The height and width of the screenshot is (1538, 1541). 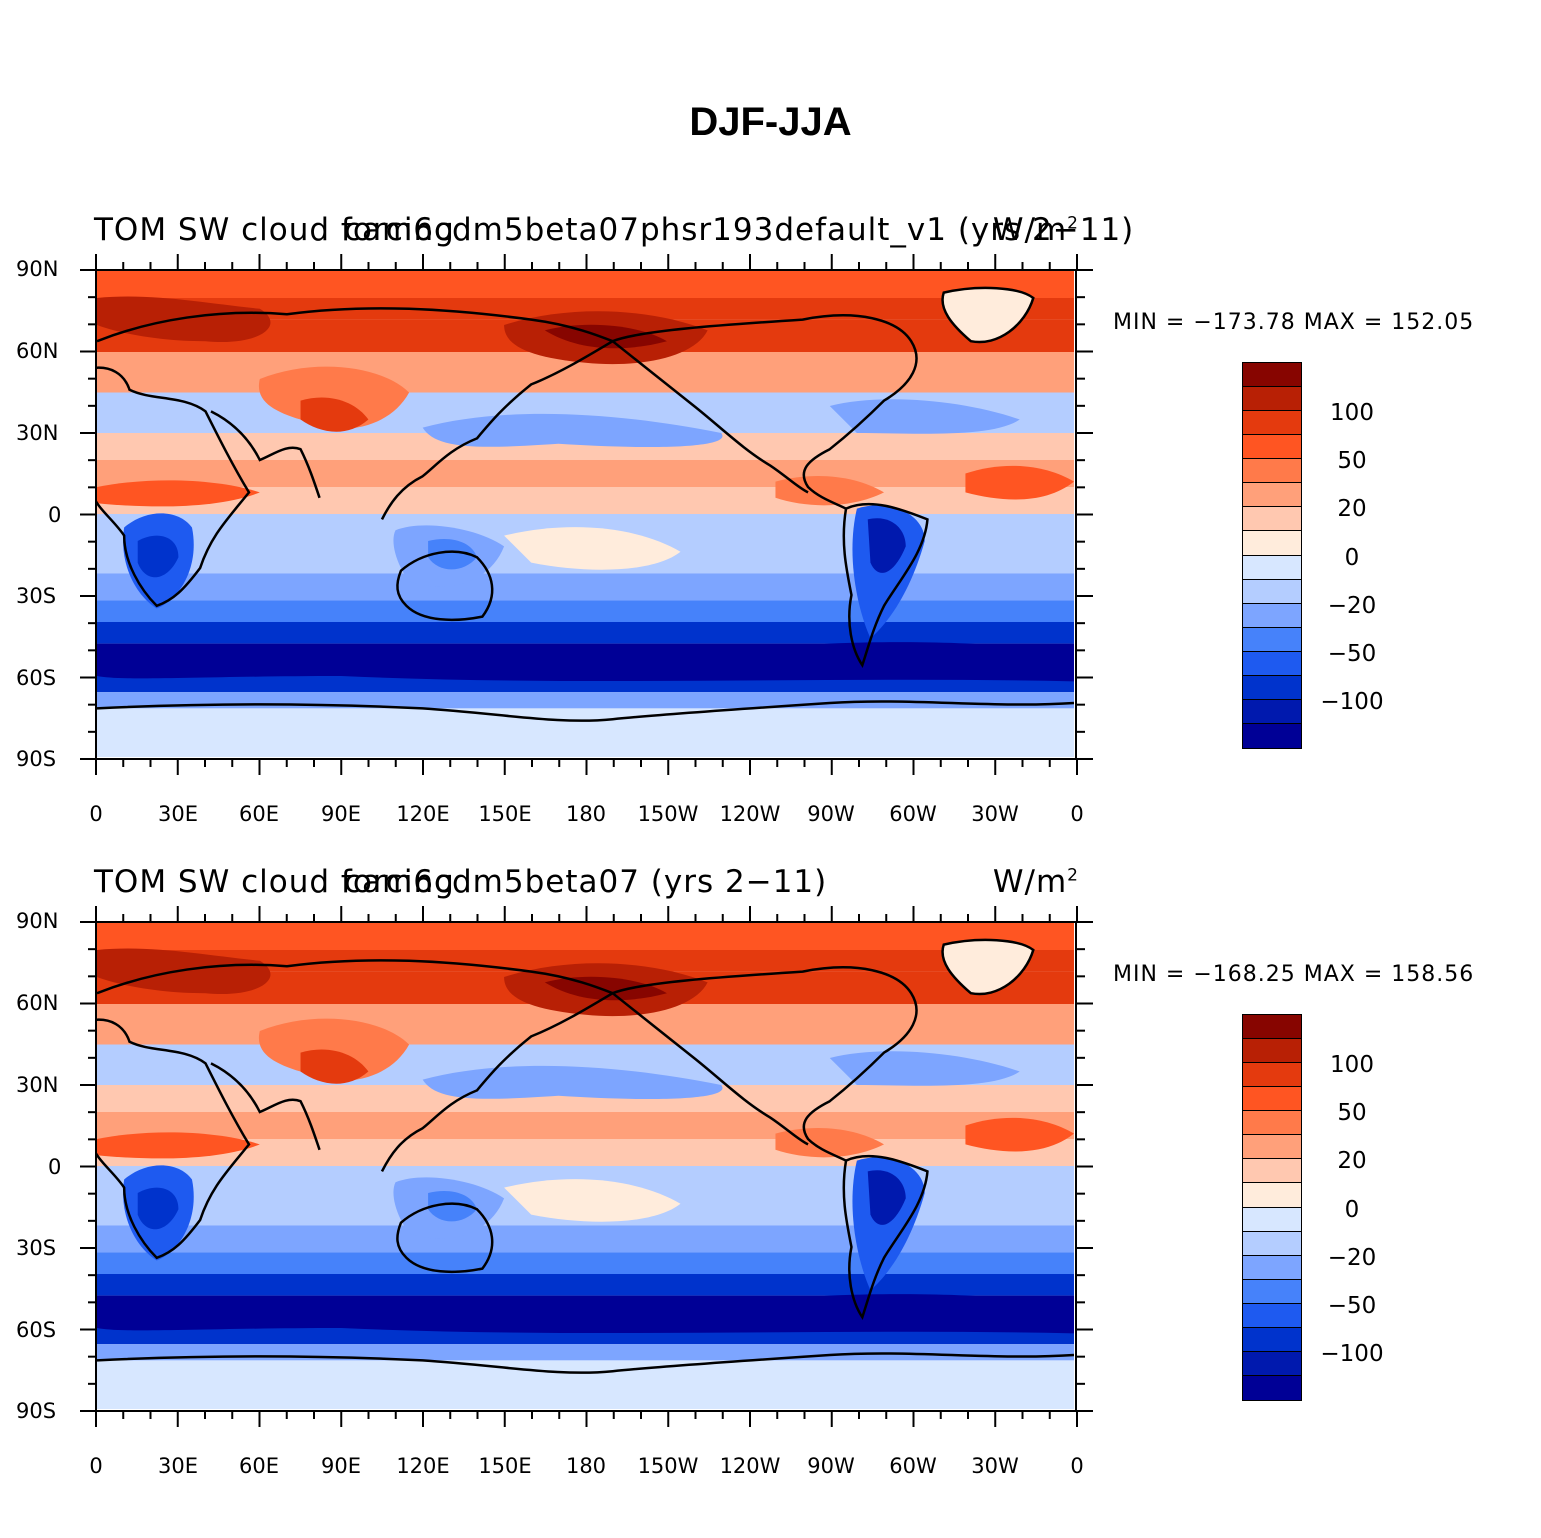 What do you see at coordinates (831, 1466) in the screenshot?
I see `x-tick-label: 90W` at bounding box center [831, 1466].